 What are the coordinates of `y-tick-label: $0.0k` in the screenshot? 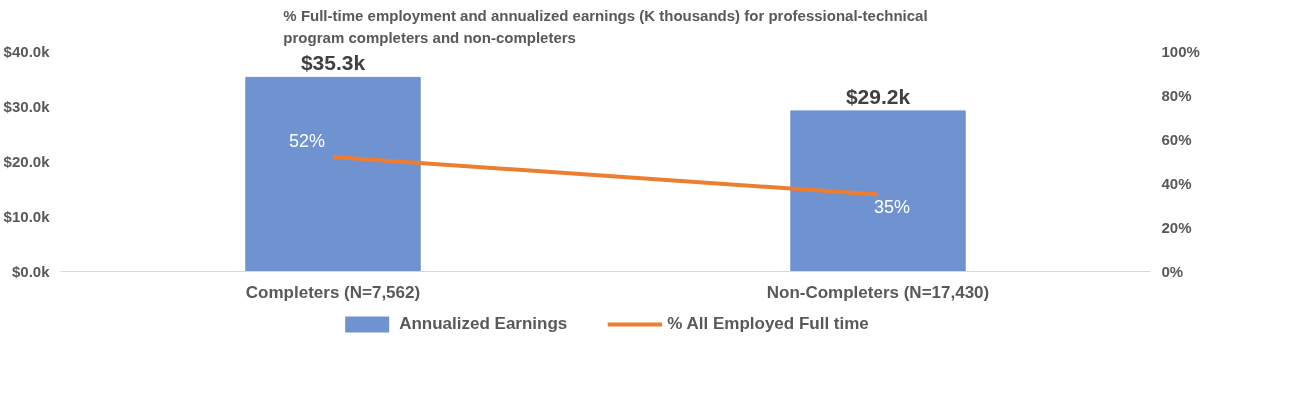 It's located at (31, 271).